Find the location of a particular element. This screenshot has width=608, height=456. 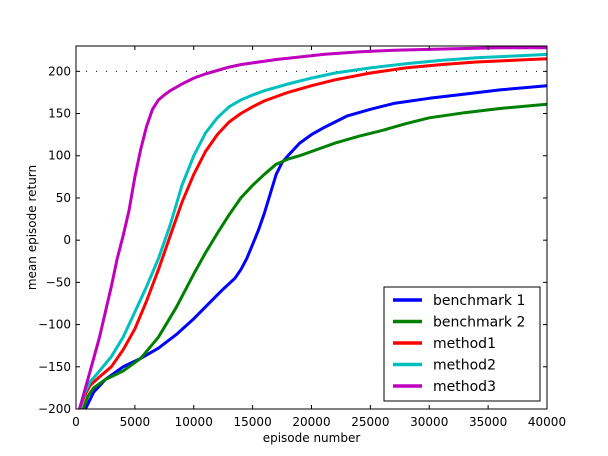

x-tick-label: 10000 is located at coordinates (194, 422).